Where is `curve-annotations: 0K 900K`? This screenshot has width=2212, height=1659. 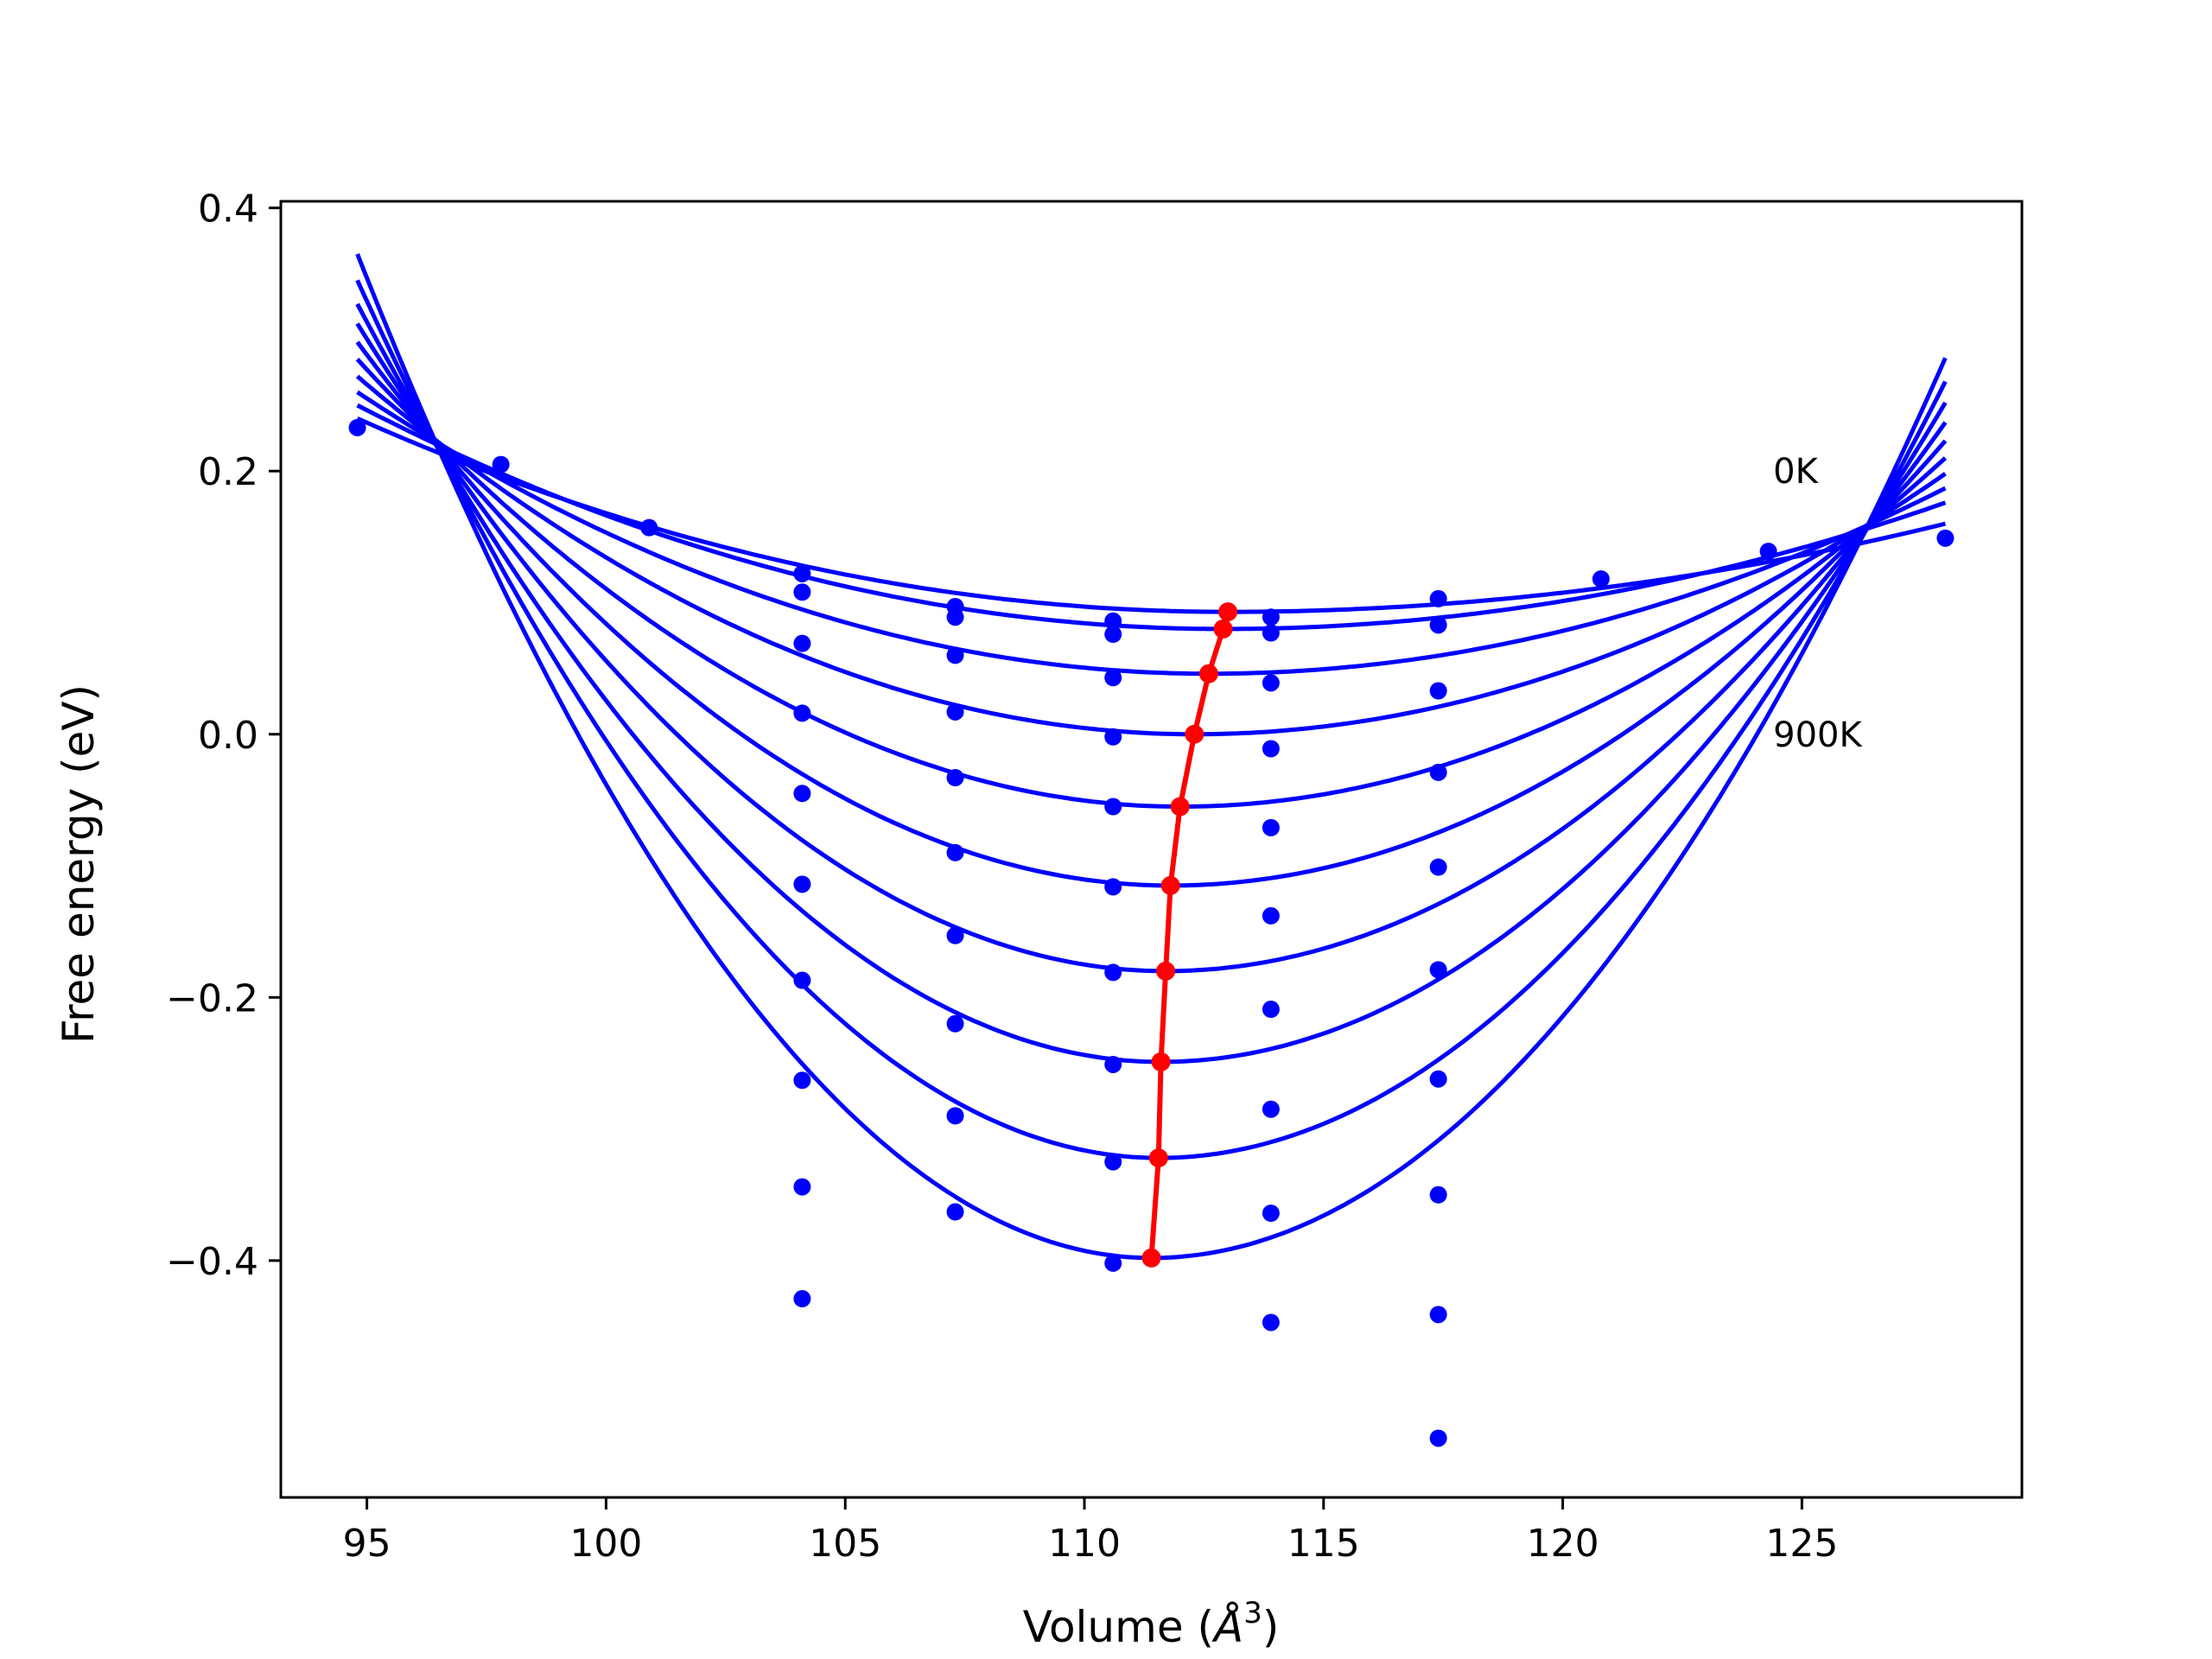
curve-annotations: 0K 900K is located at coordinates (1818, 603).